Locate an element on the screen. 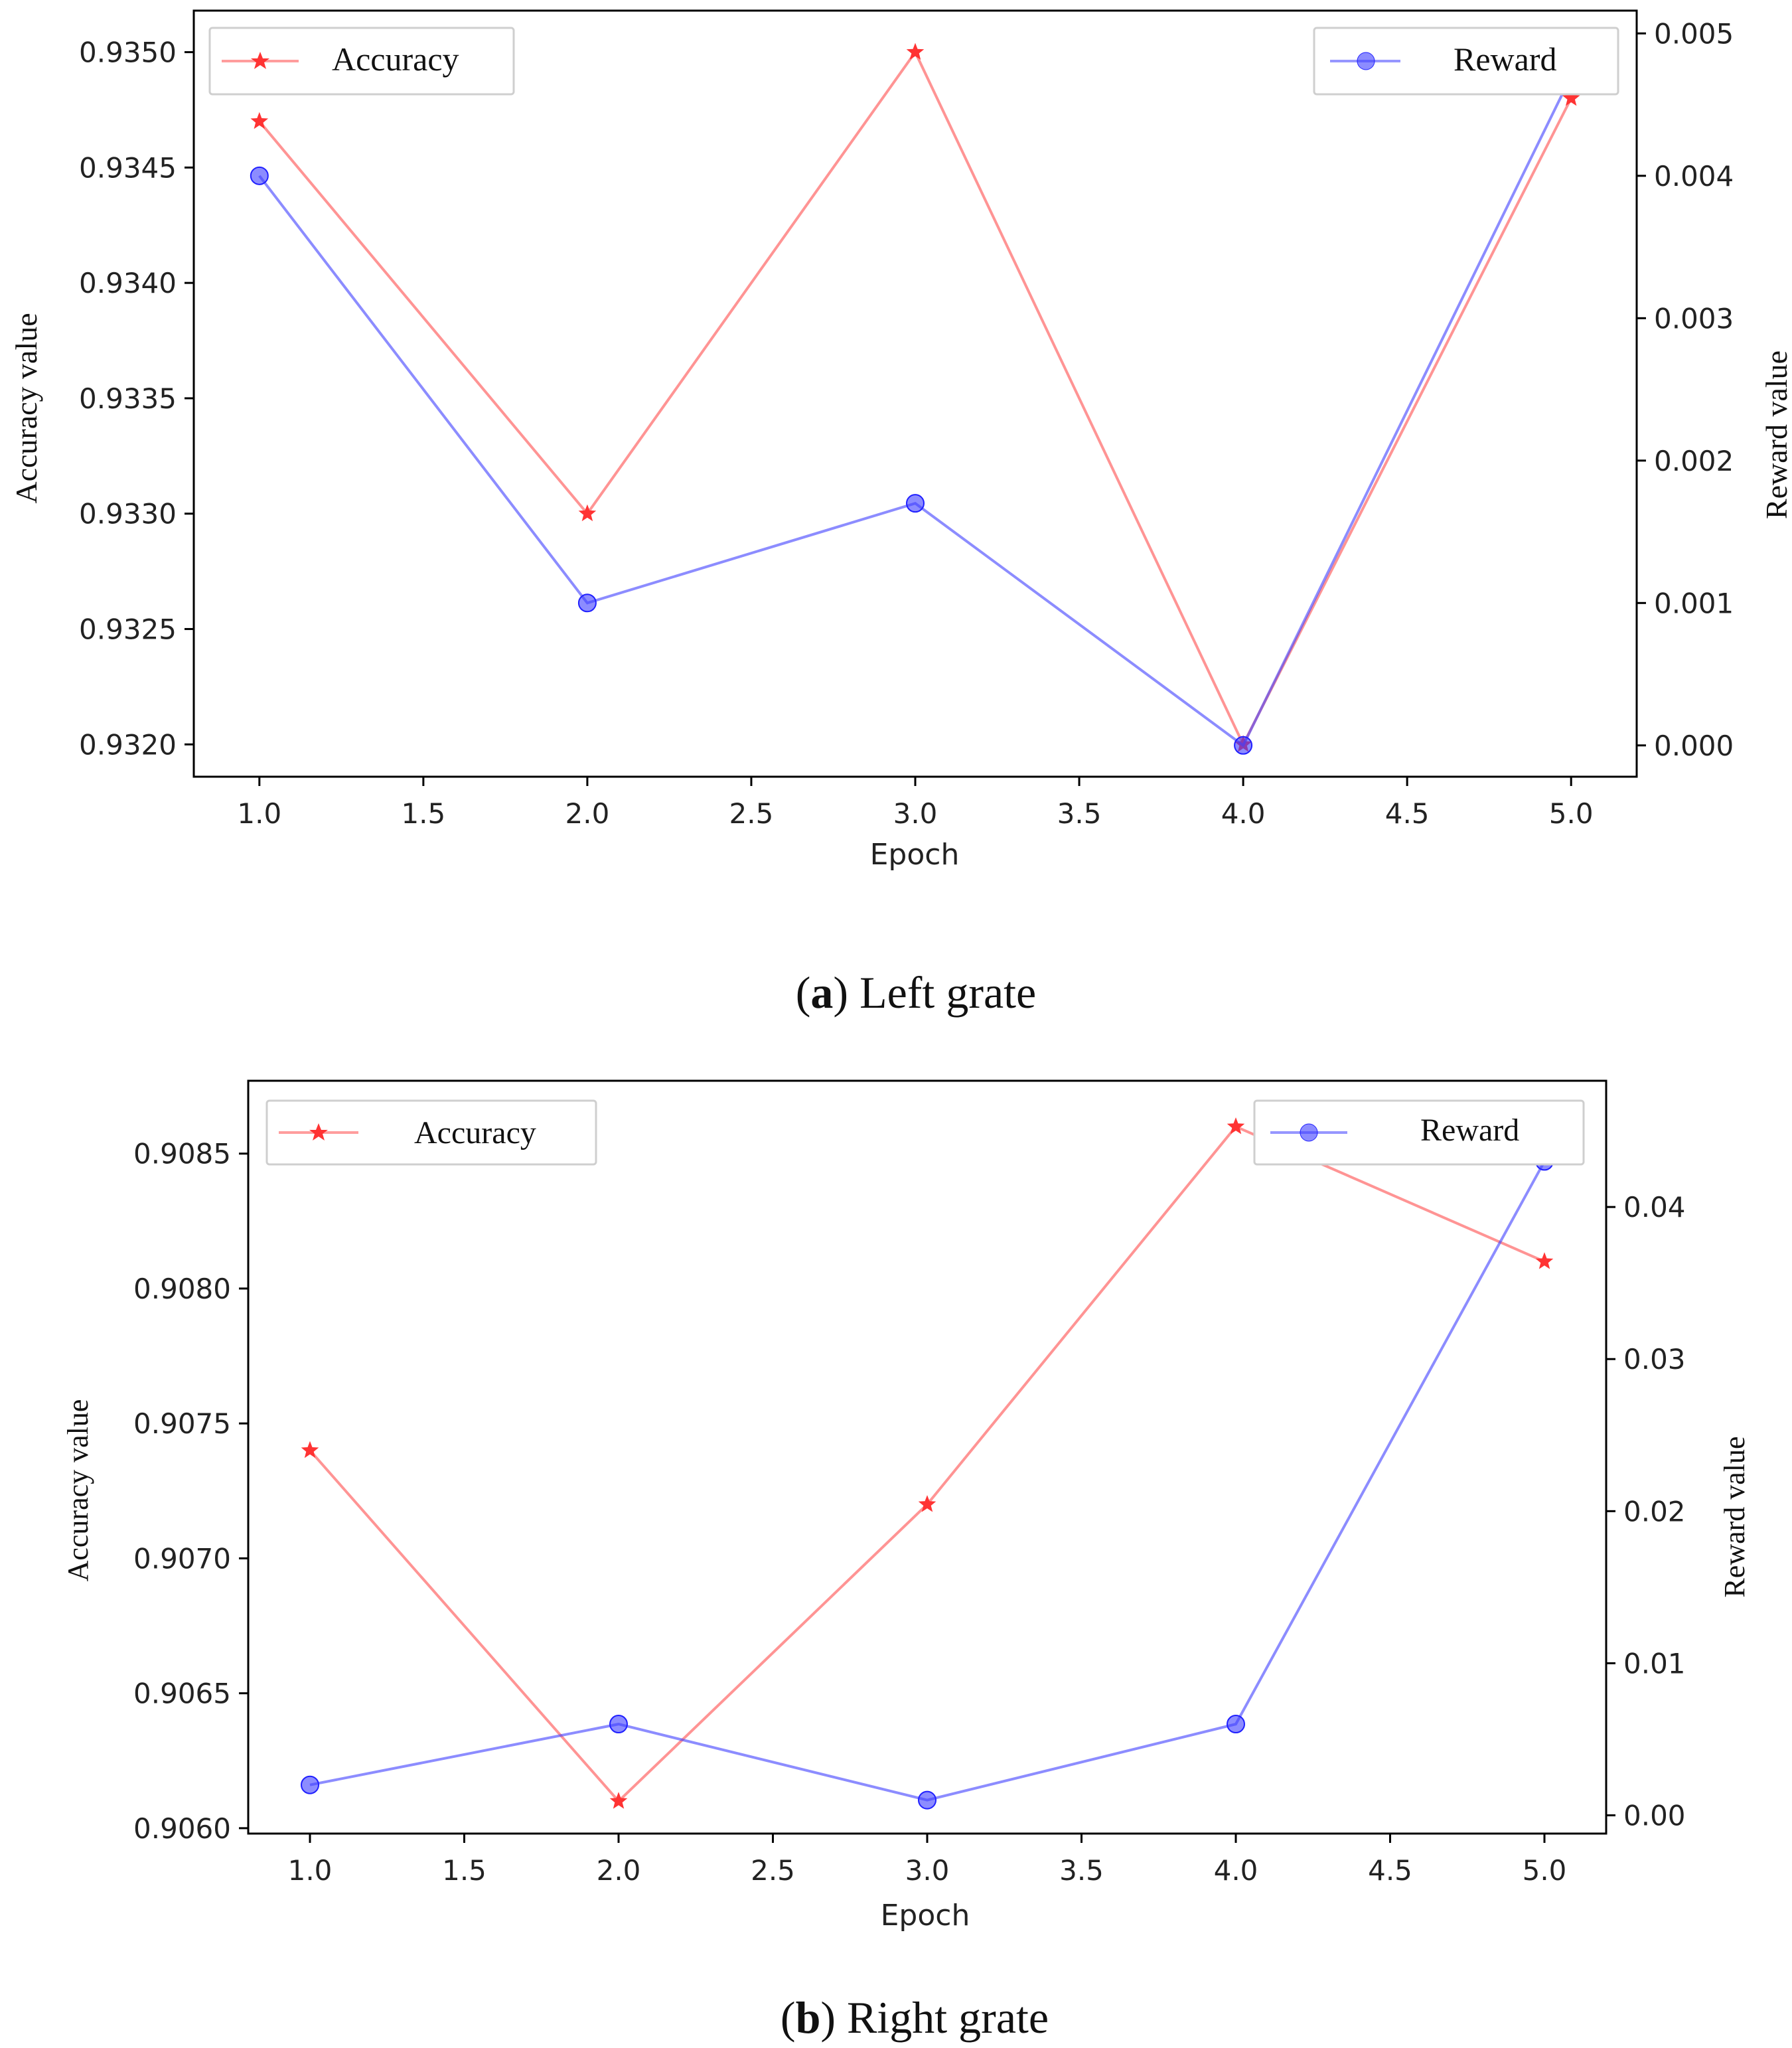 Image resolution: width=1792 pixels, height=2048 pixels. y-tick-label: 0.9080 is located at coordinates (182, 1289).